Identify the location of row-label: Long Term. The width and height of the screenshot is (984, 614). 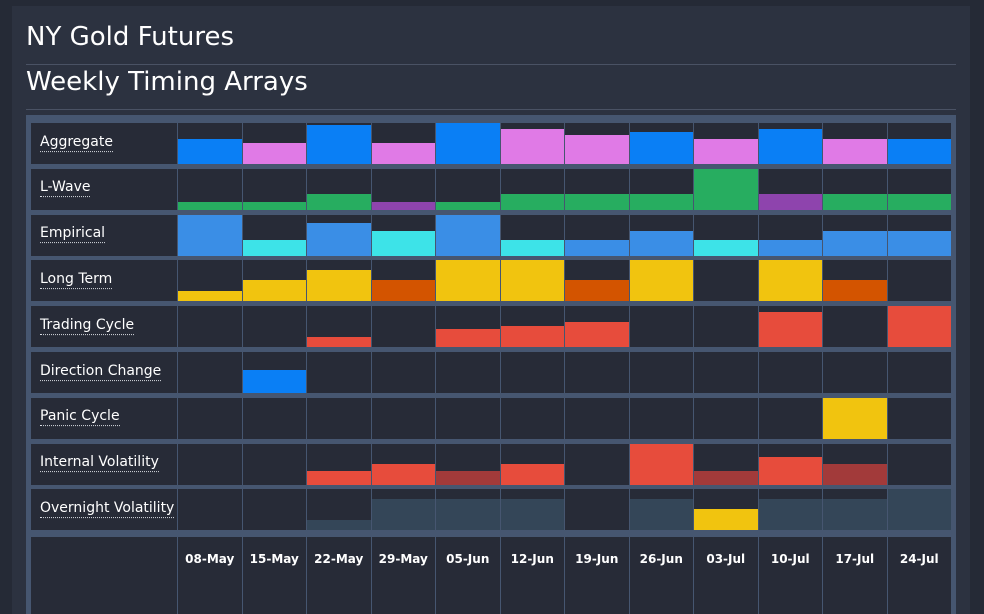
(104, 281).